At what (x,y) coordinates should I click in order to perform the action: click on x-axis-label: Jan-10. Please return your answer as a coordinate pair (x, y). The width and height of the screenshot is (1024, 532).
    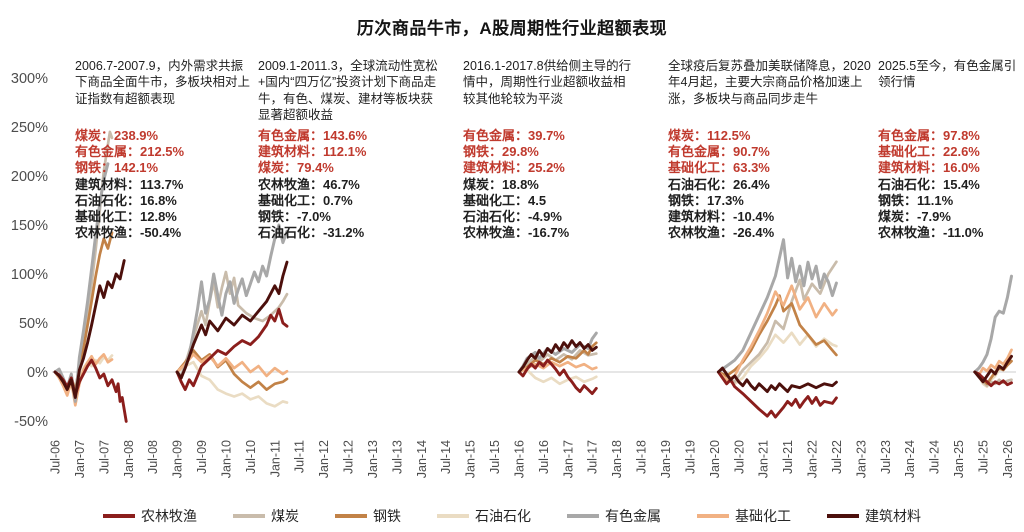
    Looking at the image, I should click on (226, 459).